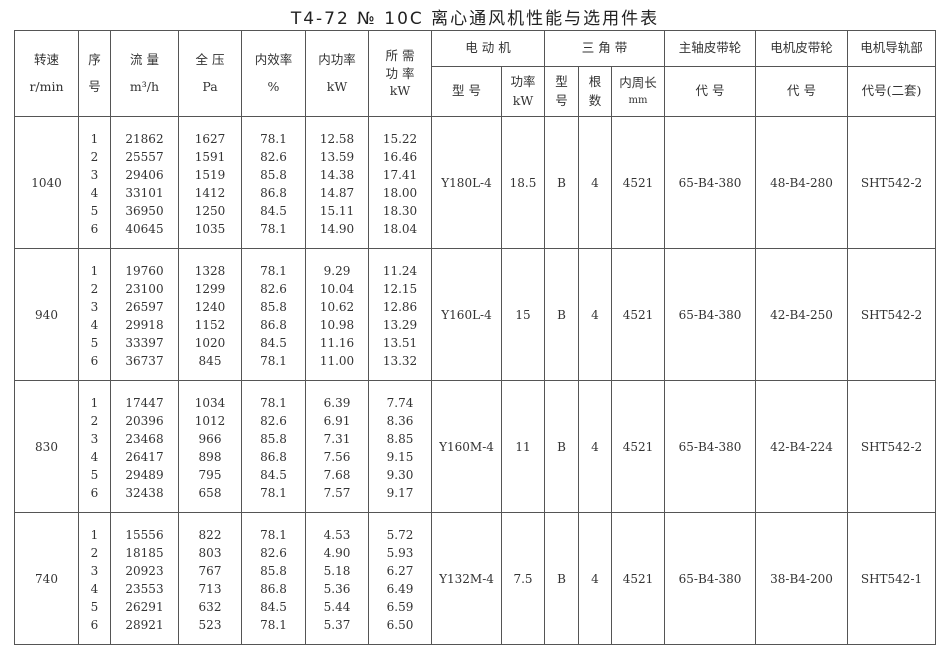  Describe the element at coordinates (710, 182) in the screenshot. I see `cell-main-pulley: 65-B4-380` at that location.